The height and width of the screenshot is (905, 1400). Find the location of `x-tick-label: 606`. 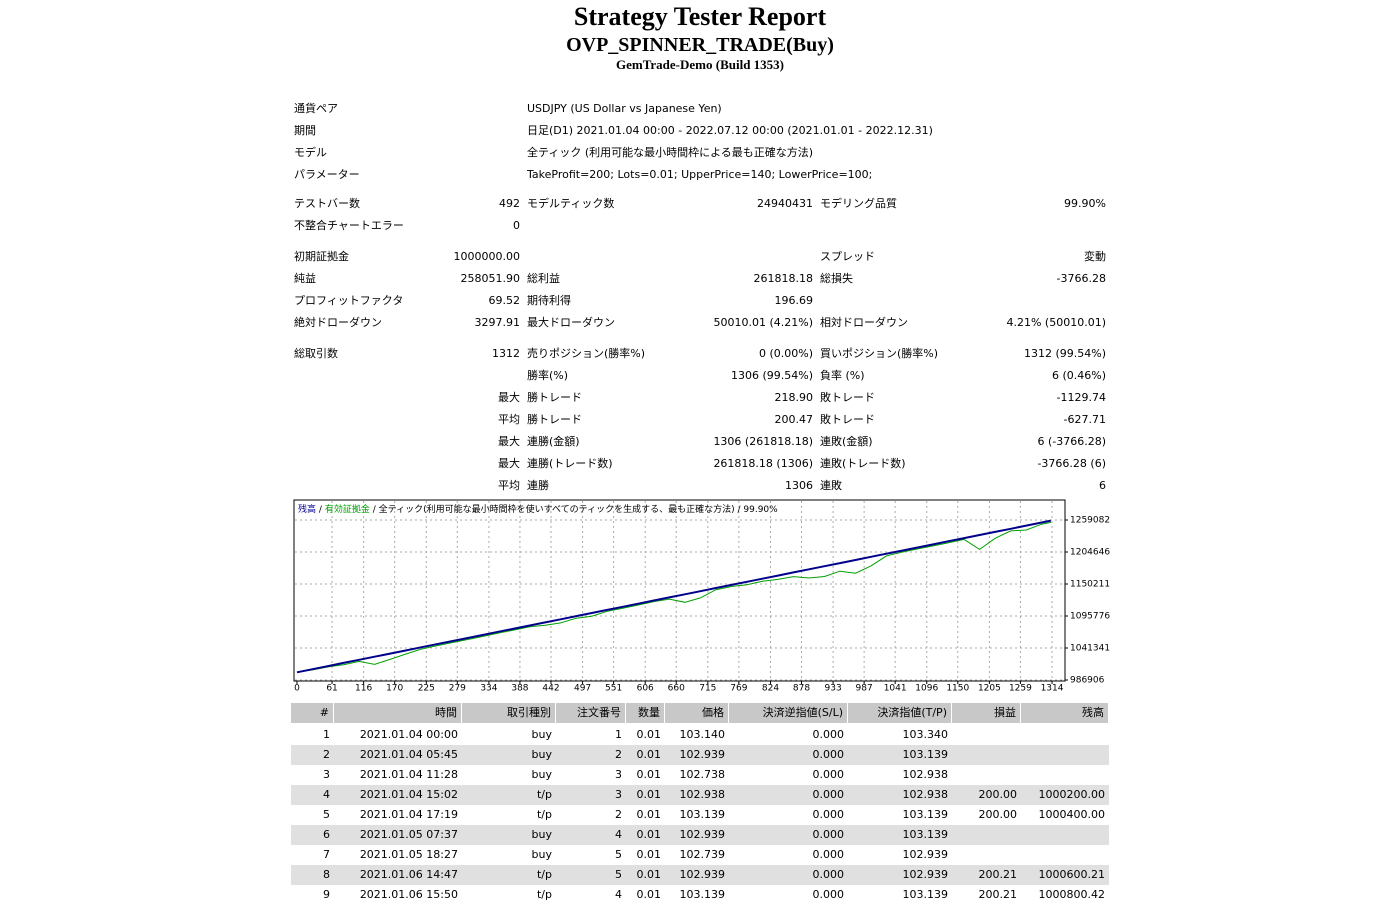

x-tick-label: 606 is located at coordinates (645, 689).